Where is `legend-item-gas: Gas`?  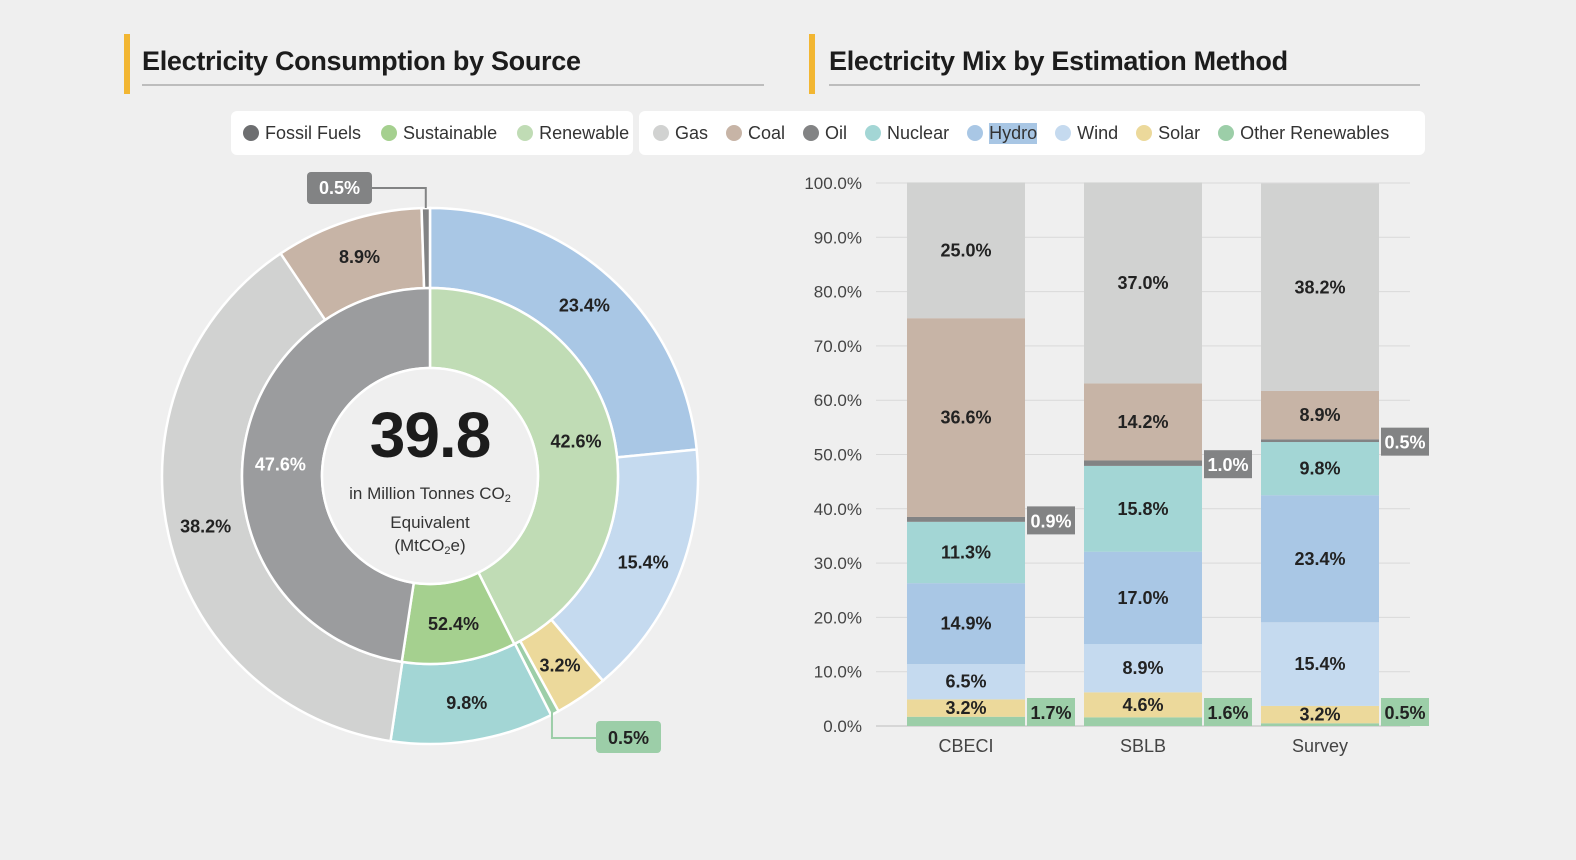 legend-item-gas: Gas is located at coordinates (680, 133).